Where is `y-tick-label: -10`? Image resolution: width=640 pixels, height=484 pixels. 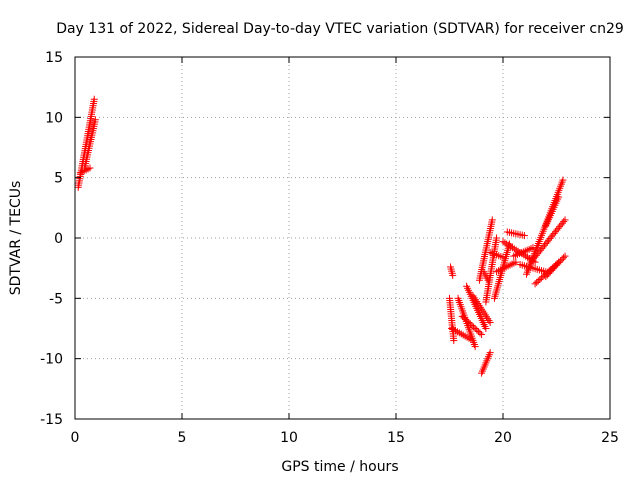
y-tick-label: -10 is located at coordinates (51, 360).